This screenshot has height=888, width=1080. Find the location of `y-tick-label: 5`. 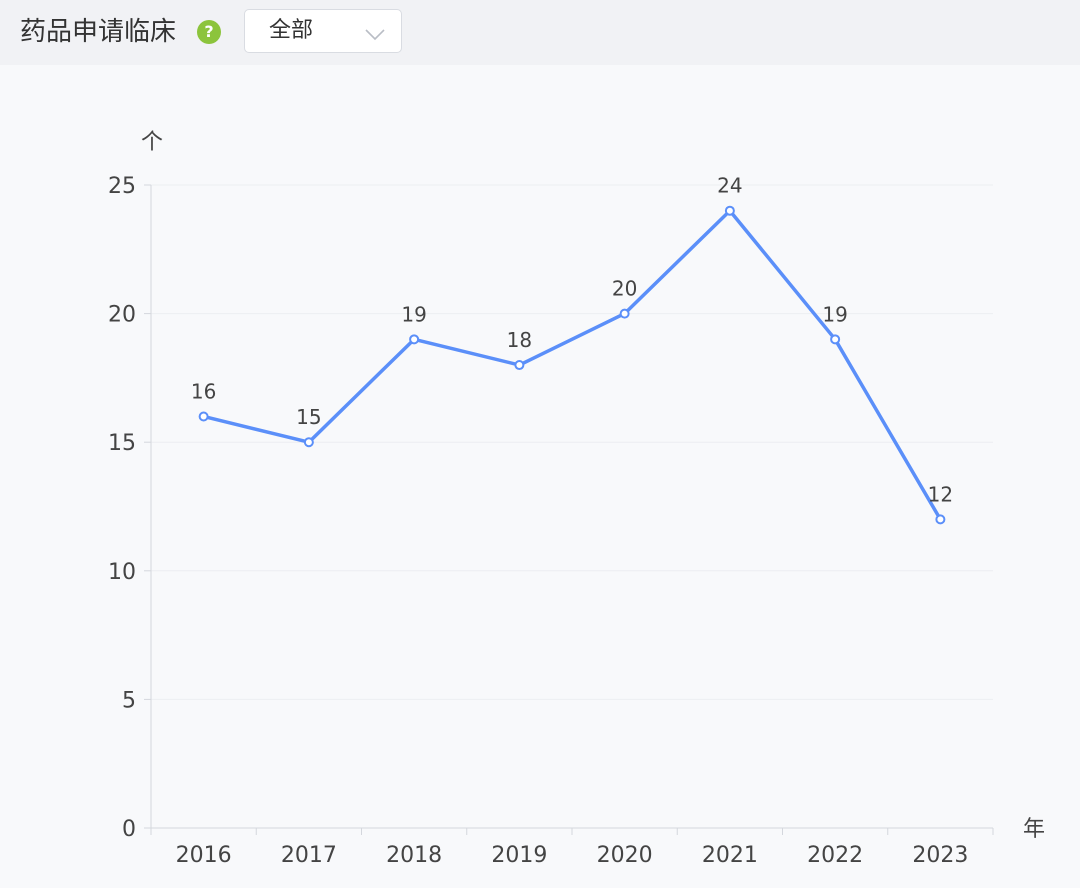

y-tick-label: 5 is located at coordinates (129, 700).